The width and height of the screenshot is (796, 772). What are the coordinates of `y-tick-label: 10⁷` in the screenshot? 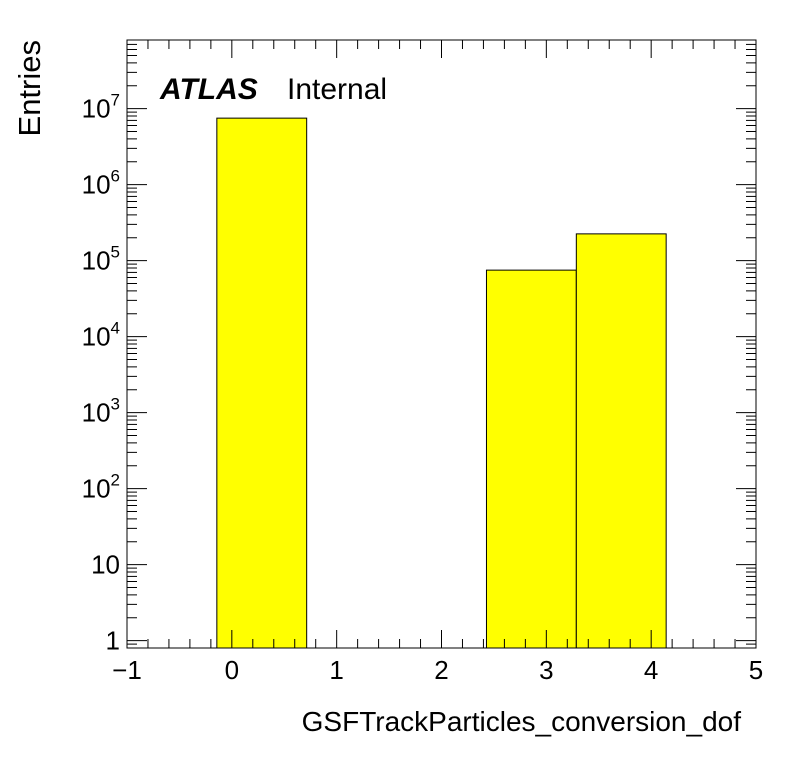 It's located at (101, 107).